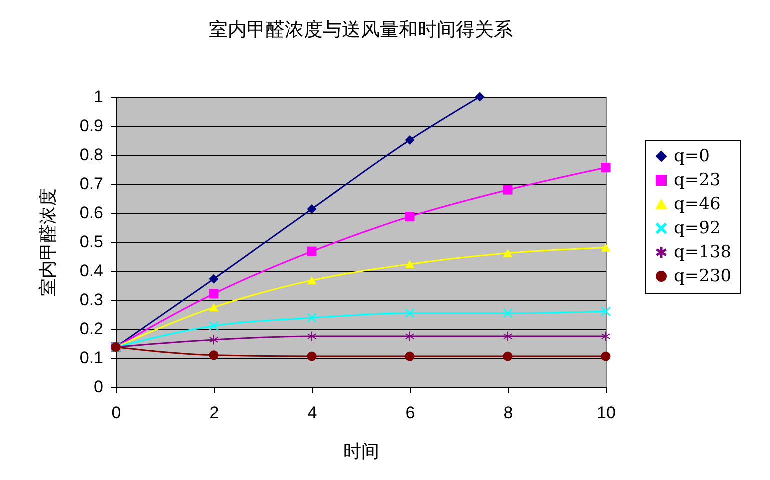 Image resolution: width=770 pixels, height=480 pixels. Describe the element at coordinates (92, 184) in the screenshot. I see `y-tick-label: 0.7` at that location.